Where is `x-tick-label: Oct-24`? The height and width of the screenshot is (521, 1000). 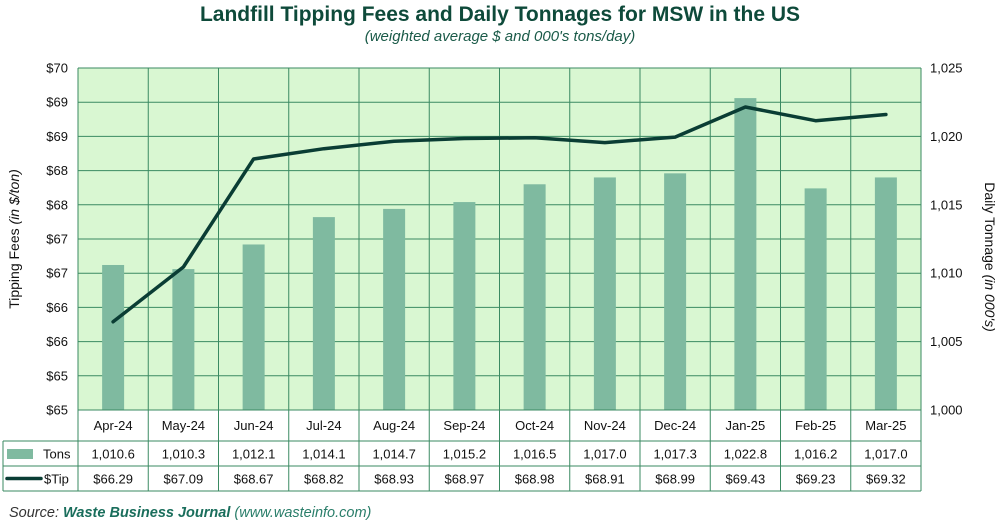
x-tick-label: Oct-24 is located at coordinates (534, 425).